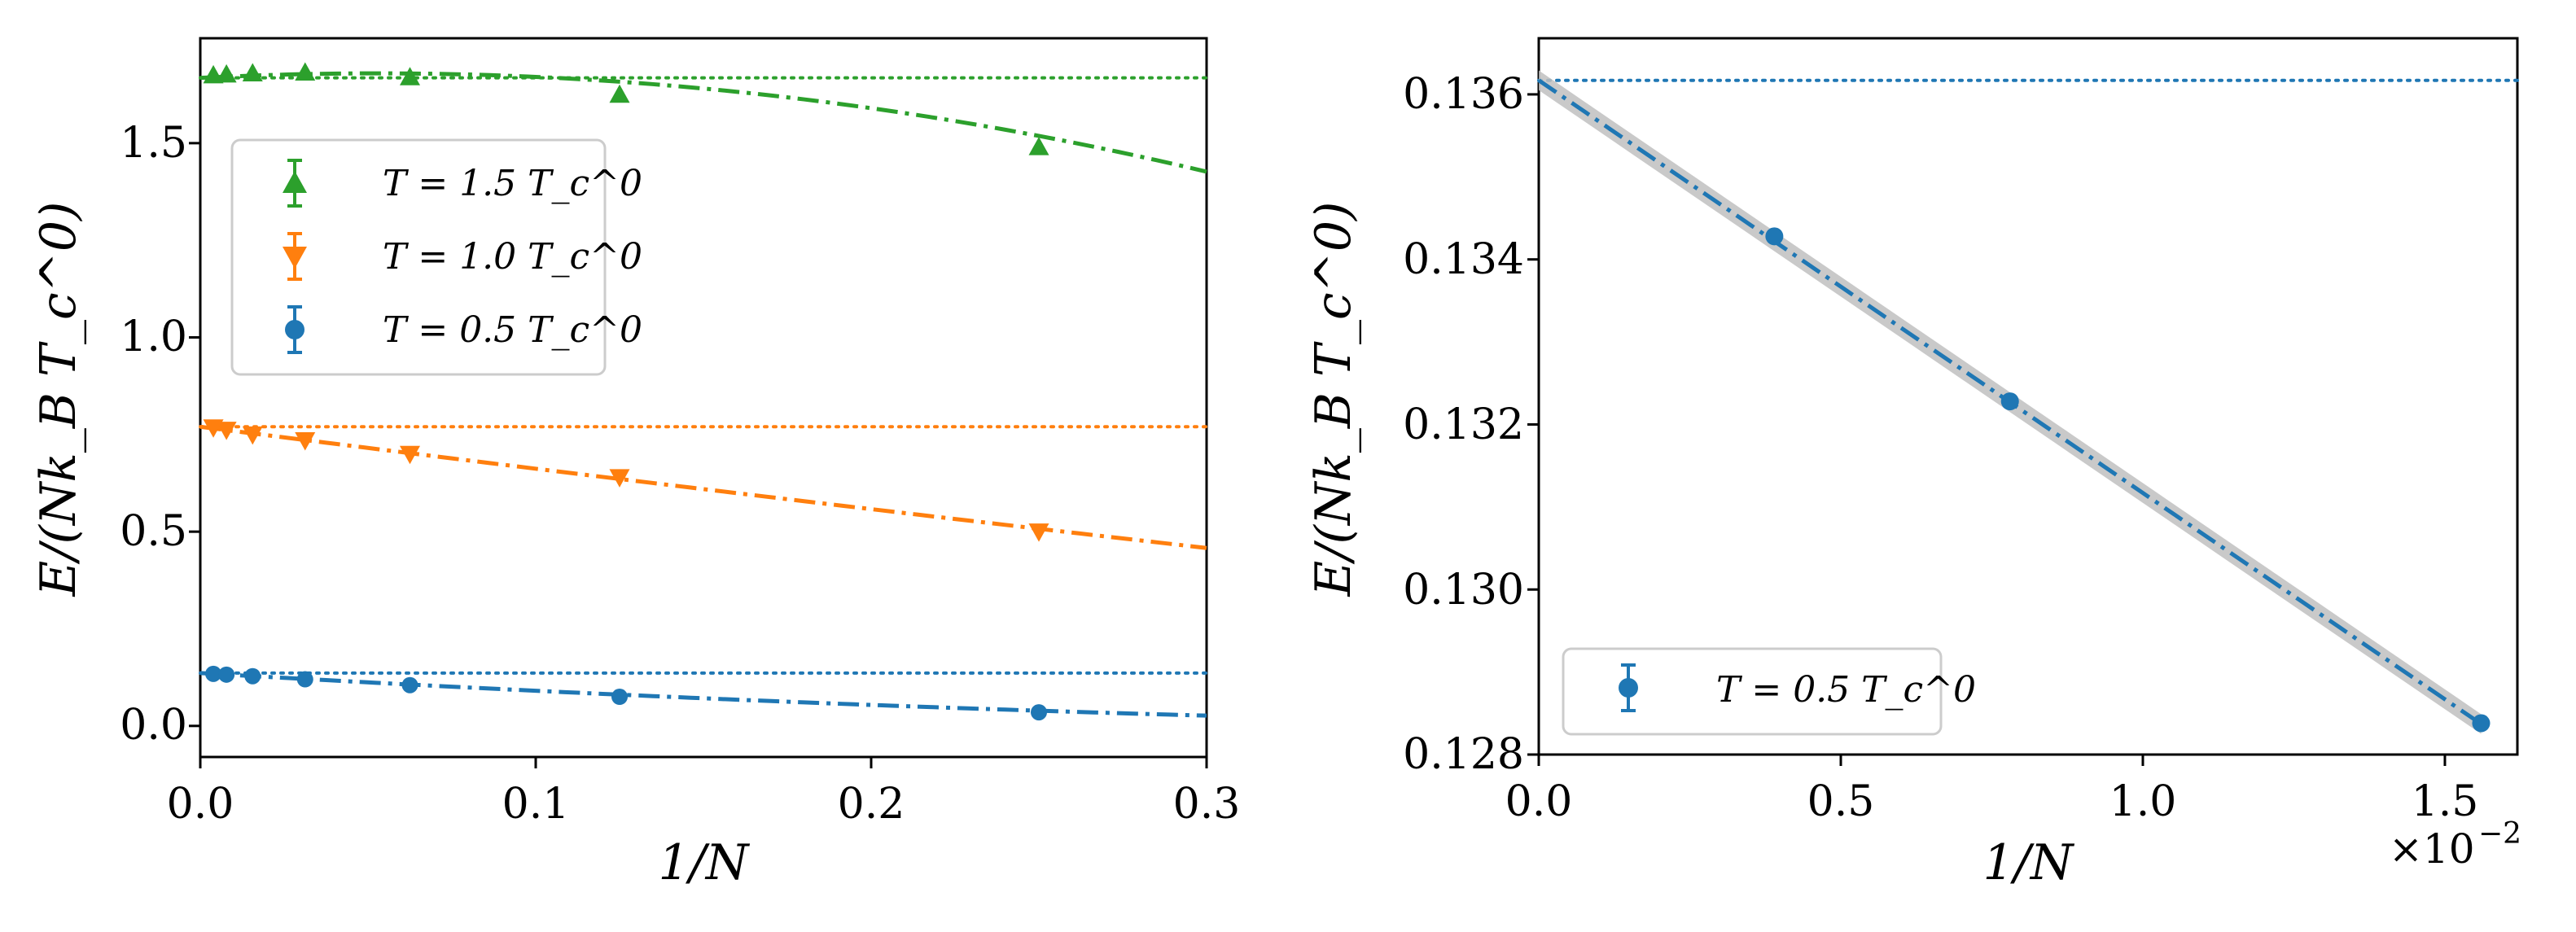  What do you see at coordinates (704, 805) in the screenshot?
I see `left-x-ticks: 0.0 0.1 0.2 0.3` at bounding box center [704, 805].